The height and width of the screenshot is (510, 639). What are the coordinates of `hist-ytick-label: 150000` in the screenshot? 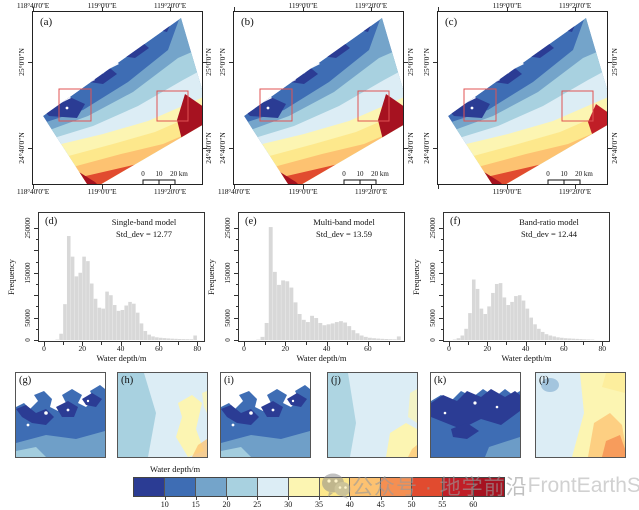 It's located at (433, 273).